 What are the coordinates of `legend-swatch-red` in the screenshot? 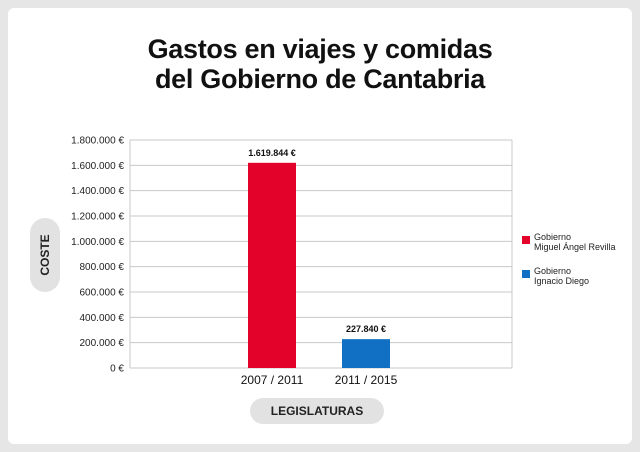 It's located at (526, 240).